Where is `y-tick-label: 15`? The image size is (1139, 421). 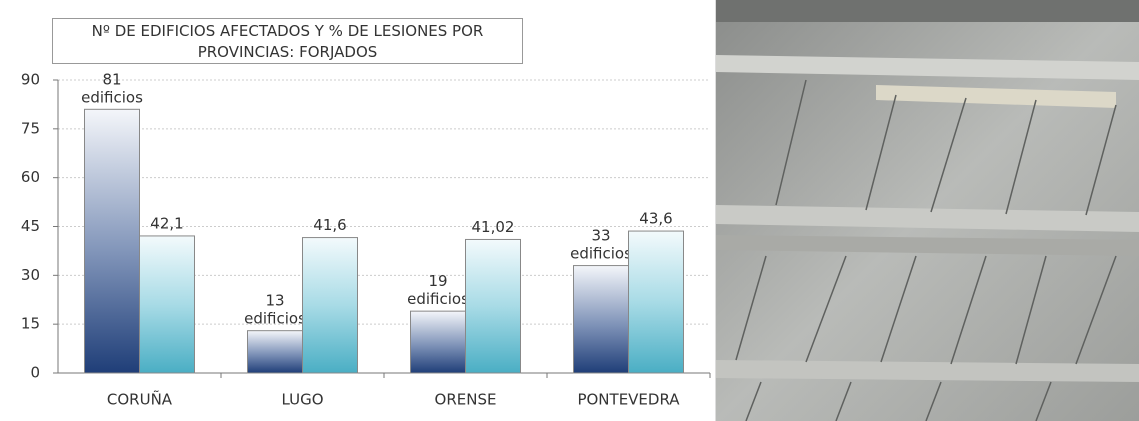 y-tick-label: 15 is located at coordinates (30, 324).